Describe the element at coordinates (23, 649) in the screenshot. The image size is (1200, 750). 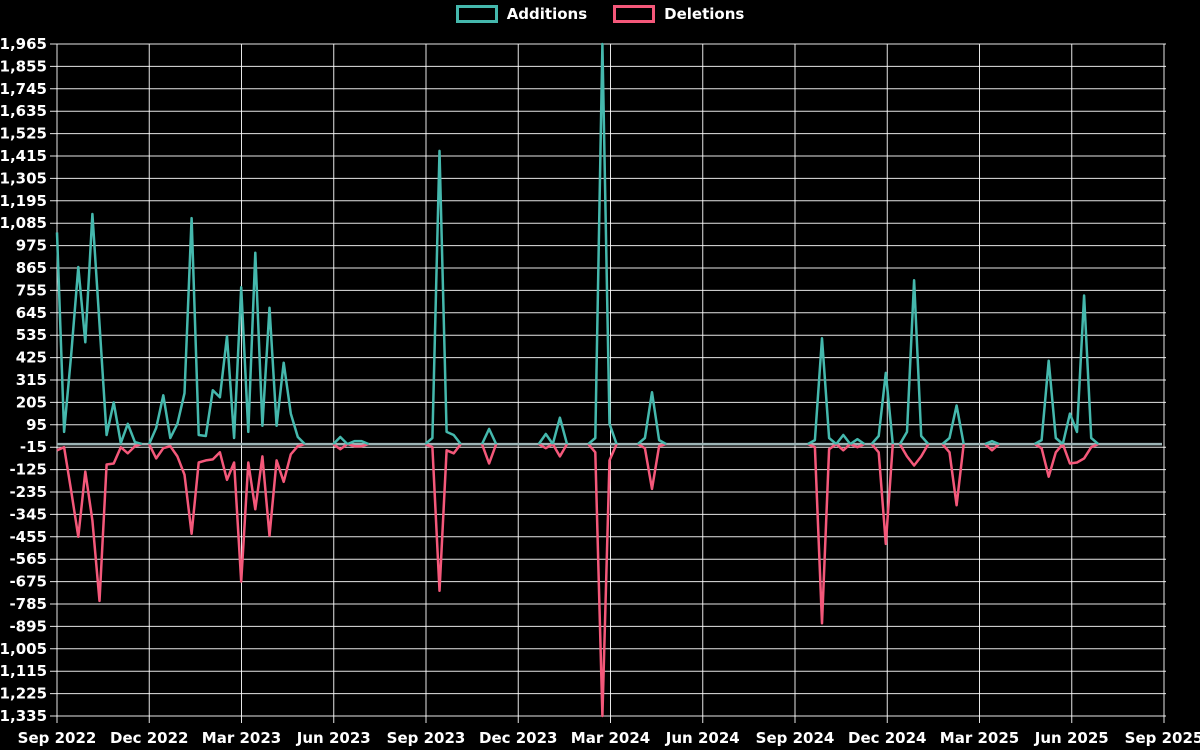
I see `y-tick-label: -1,005` at that location.